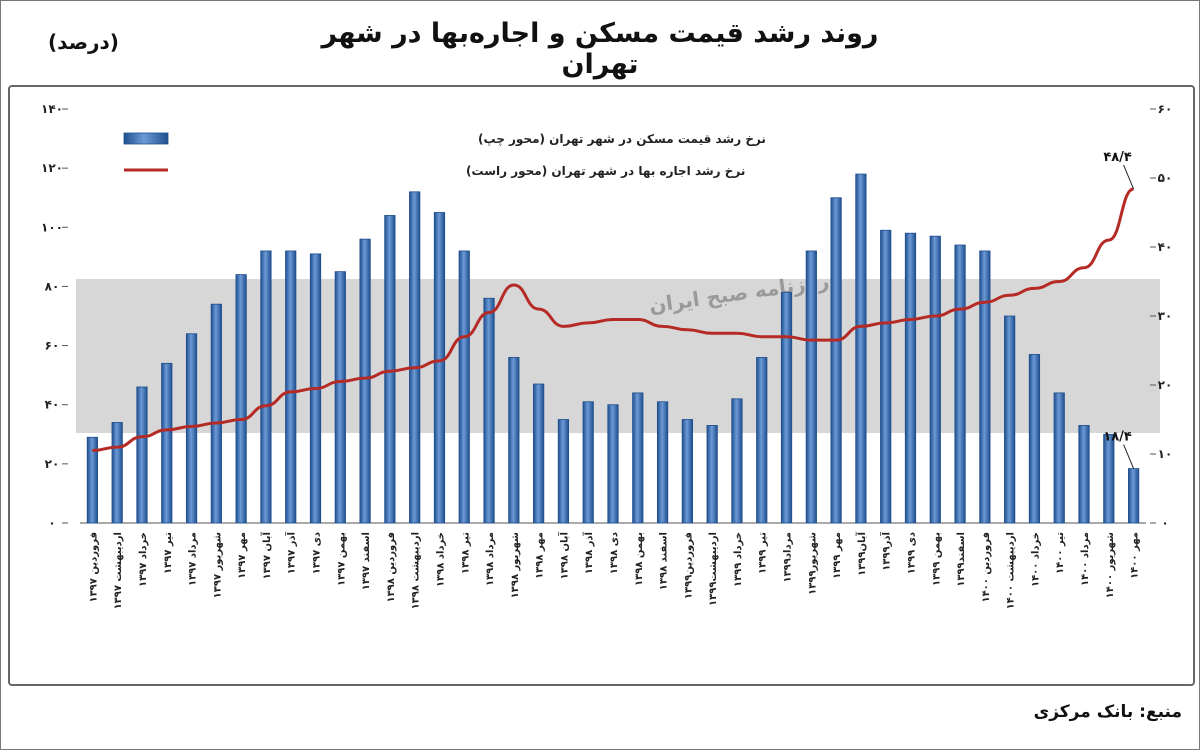 Image resolution: width=1200 pixels, height=750 pixels. I want to click on category-label: مرداد ۱۳۹۷, so click(193, 559).